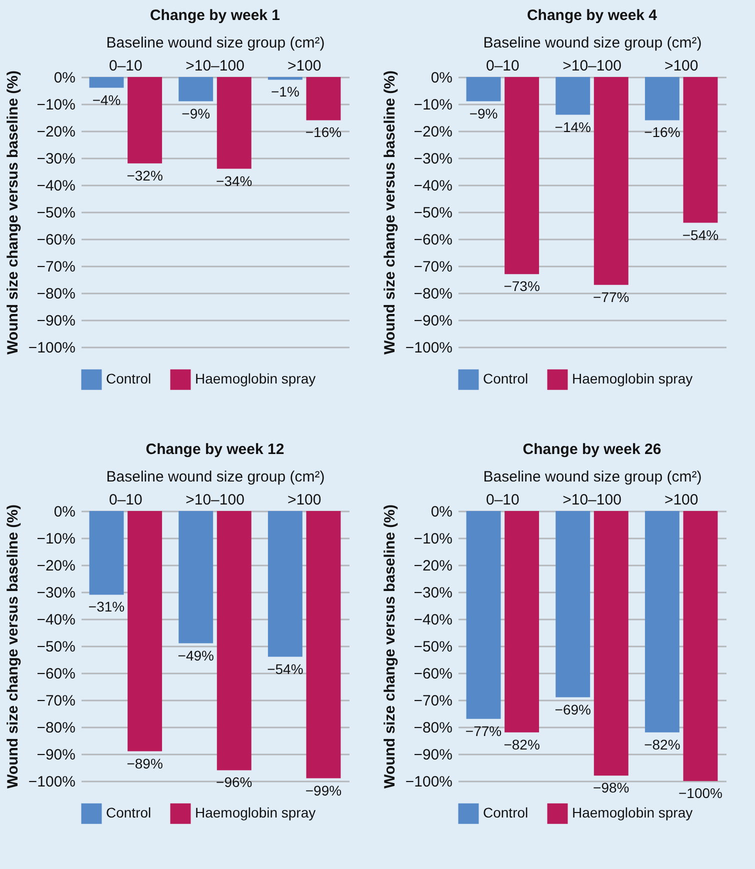 The width and height of the screenshot is (755, 869). Describe the element at coordinates (611, 788) in the screenshot. I see `data-label: −98%` at that location.